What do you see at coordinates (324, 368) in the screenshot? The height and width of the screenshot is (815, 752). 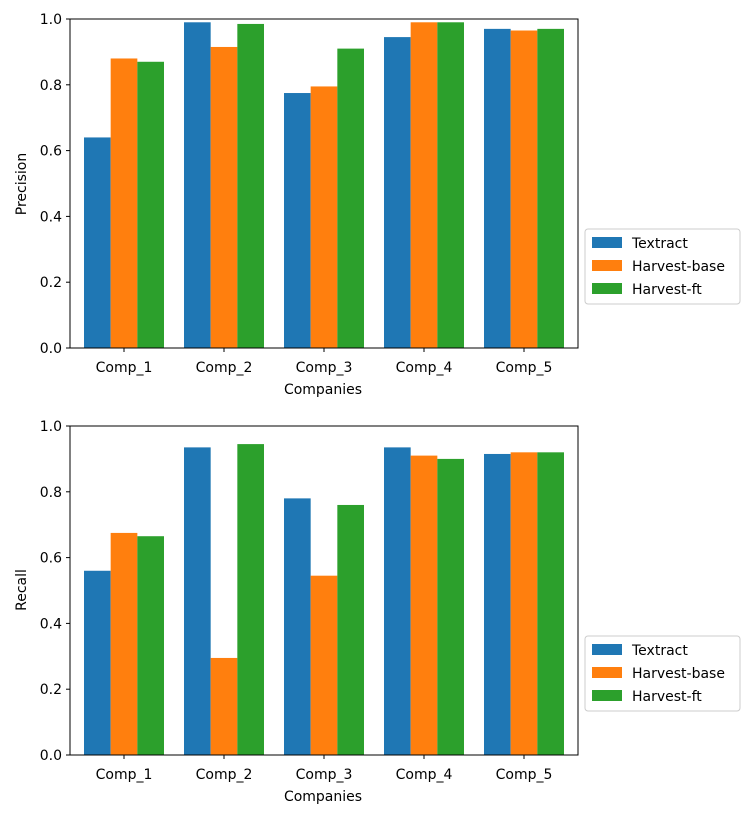 I see `precision-x-tick-label: Comp_3` at bounding box center [324, 368].